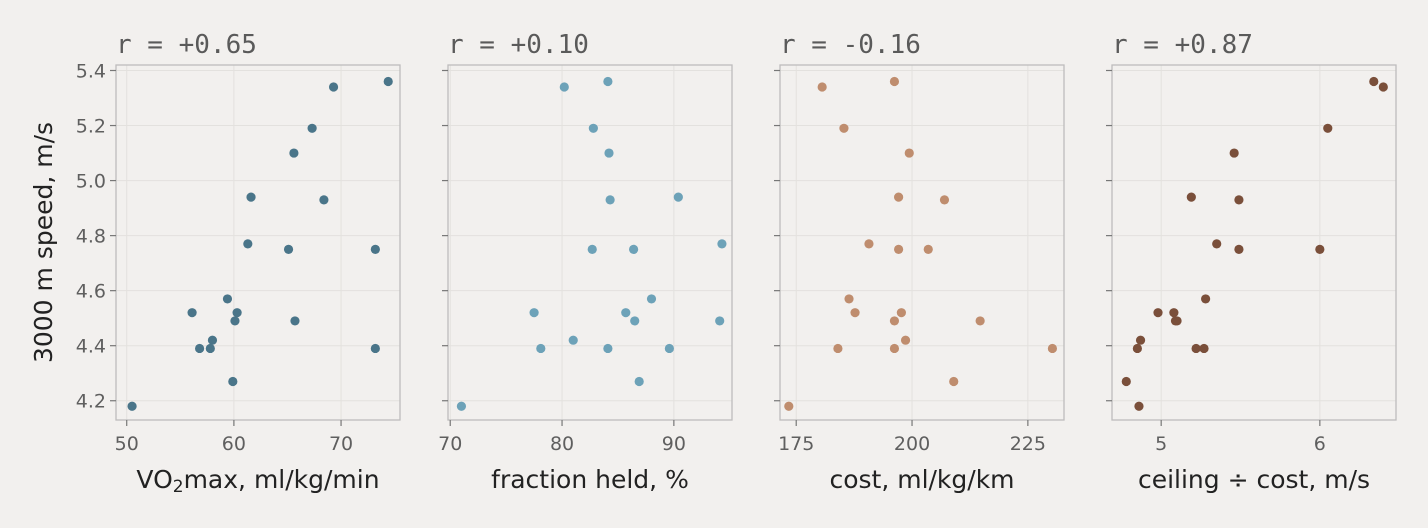 Image resolution: width=1428 pixels, height=528 pixels. Describe the element at coordinates (127, 444) in the screenshot. I see `x-tick-label: 50` at that location.